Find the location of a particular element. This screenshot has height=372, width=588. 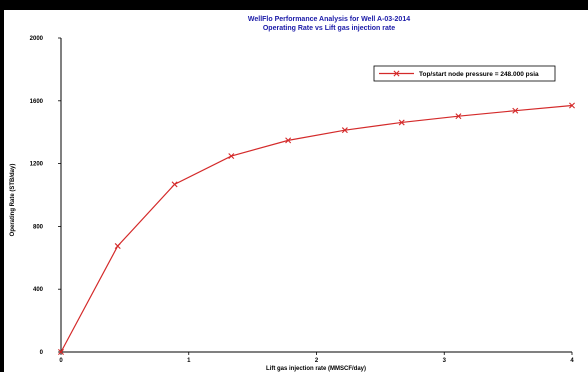

legend: Top/start node pressure = 248.000 psia is located at coordinates (464, 73).